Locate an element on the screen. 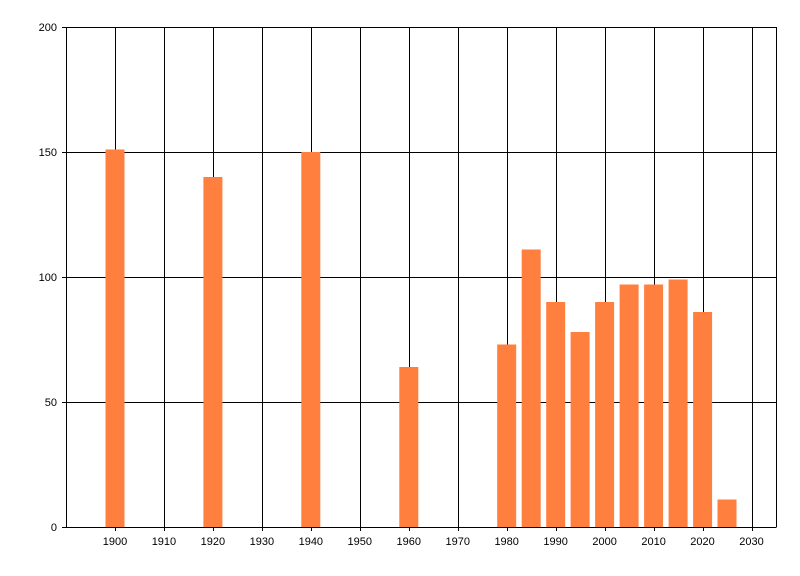  x-tick-label-1990: 1990 is located at coordinates (555, 542).